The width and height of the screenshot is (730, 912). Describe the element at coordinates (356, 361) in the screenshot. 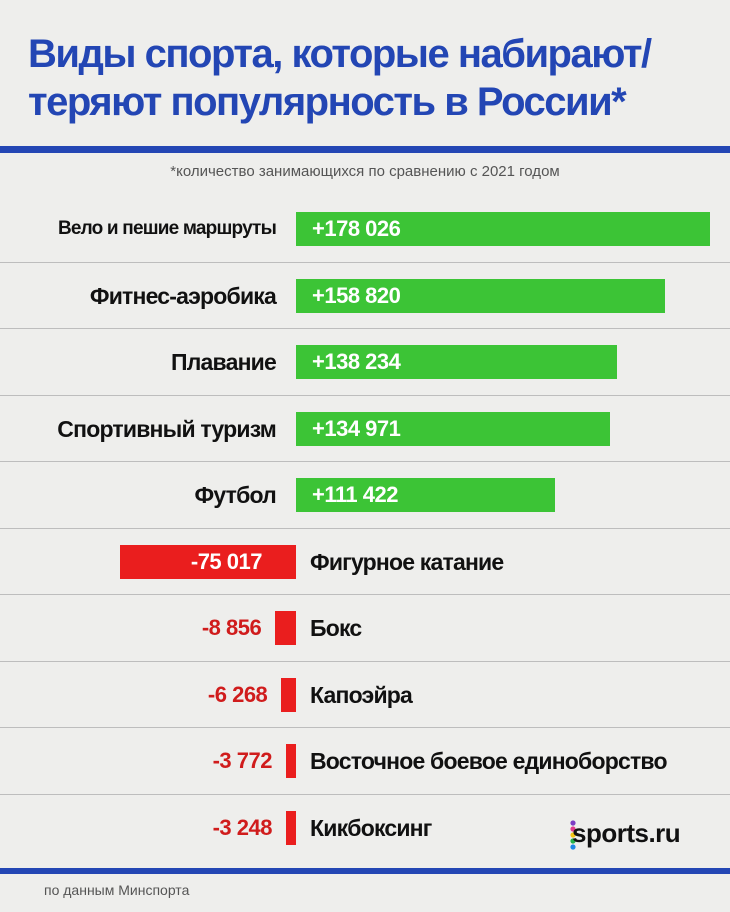

I see `data-label: +138 234` at that location.